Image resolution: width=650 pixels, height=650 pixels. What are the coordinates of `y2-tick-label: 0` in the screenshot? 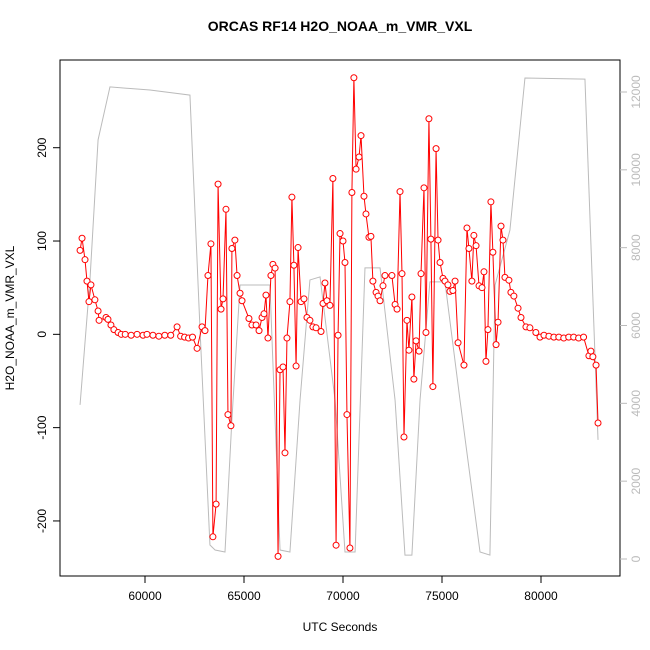 It's located at (636, 558).